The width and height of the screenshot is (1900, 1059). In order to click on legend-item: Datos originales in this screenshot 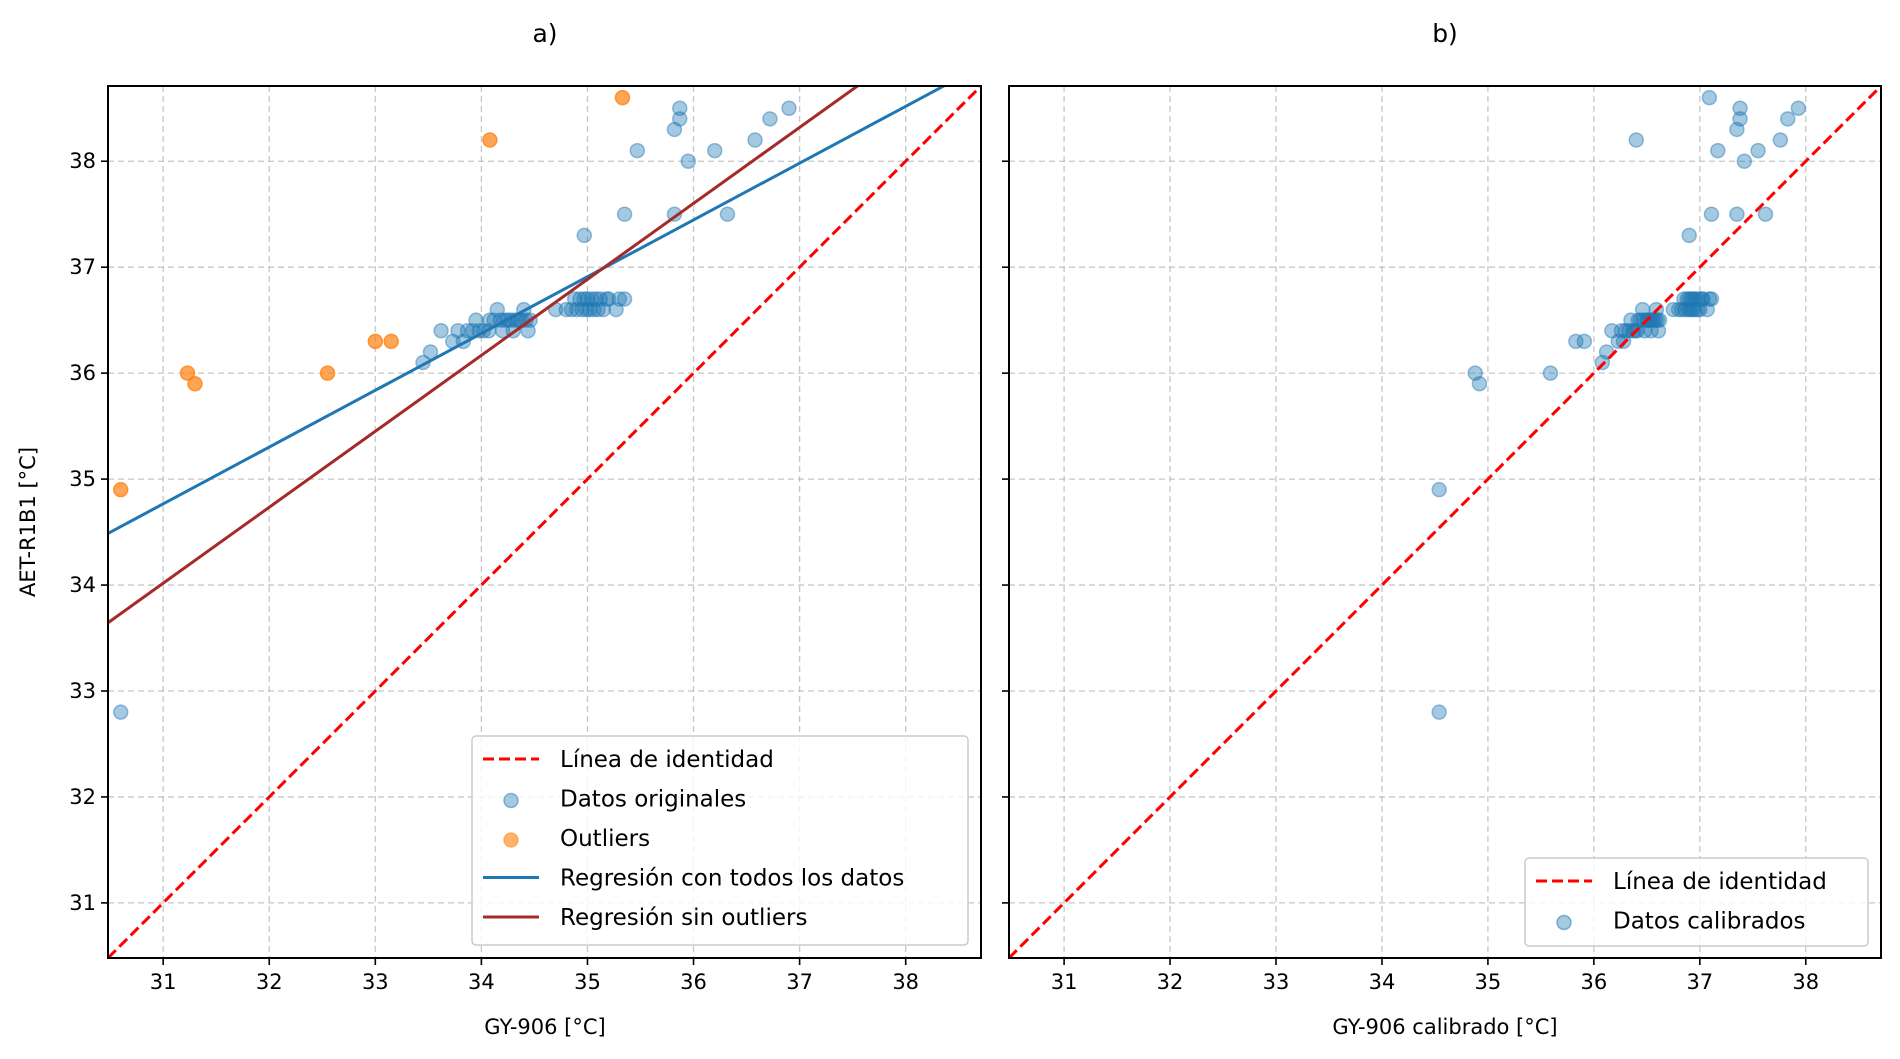, I will do `click(624, 800)`.